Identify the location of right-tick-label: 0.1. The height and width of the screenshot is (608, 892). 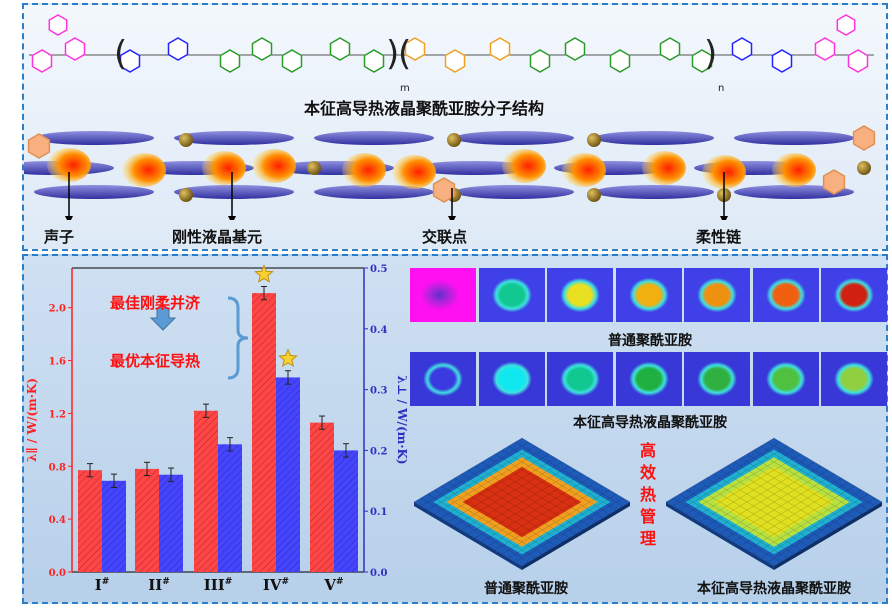
(378, 512).